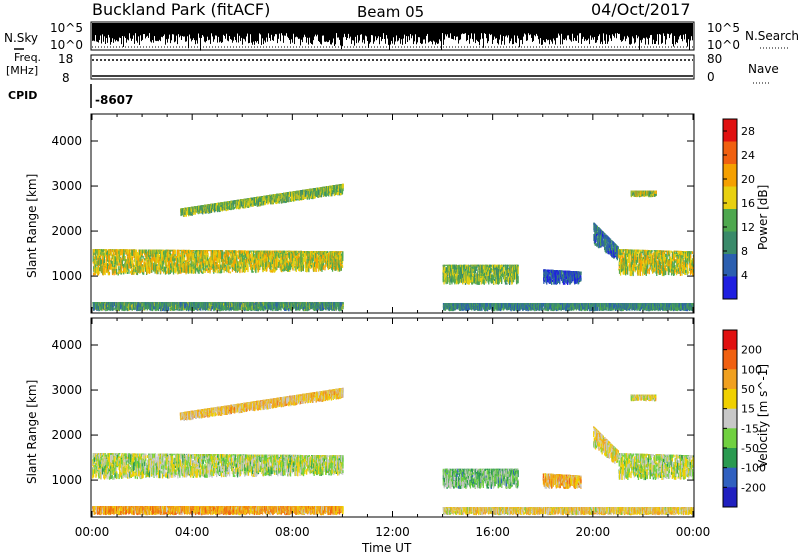  Describe the element at coordinates (114, 100) in the screenshot. I see `cpid-value: -8607` at that location.